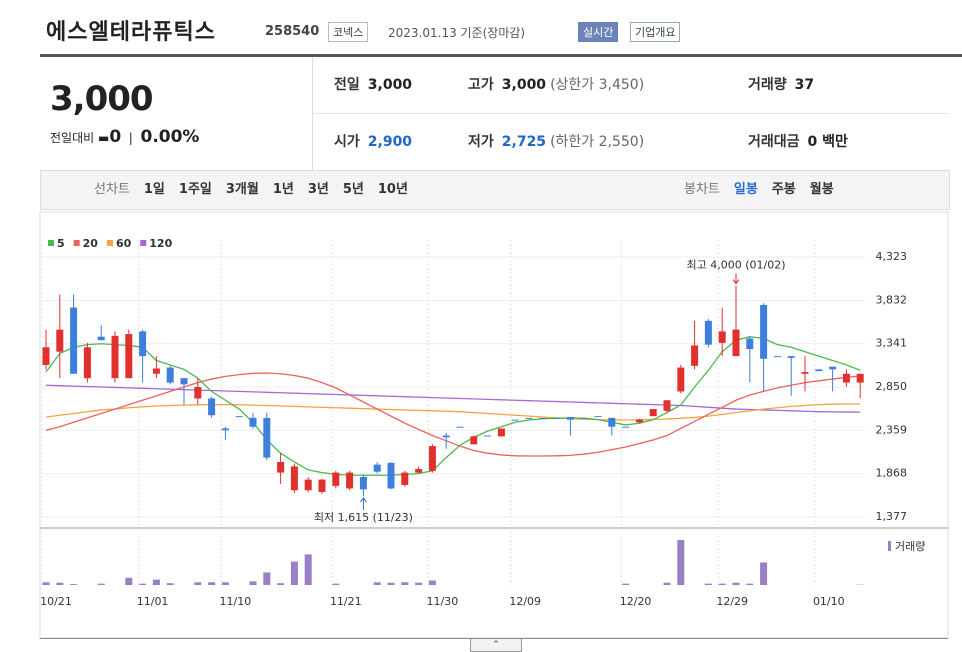  What do you see at coordinates (745, 189) in the screenshot?
I see `tab-option: 일봉` at bounding box center [745, 189].